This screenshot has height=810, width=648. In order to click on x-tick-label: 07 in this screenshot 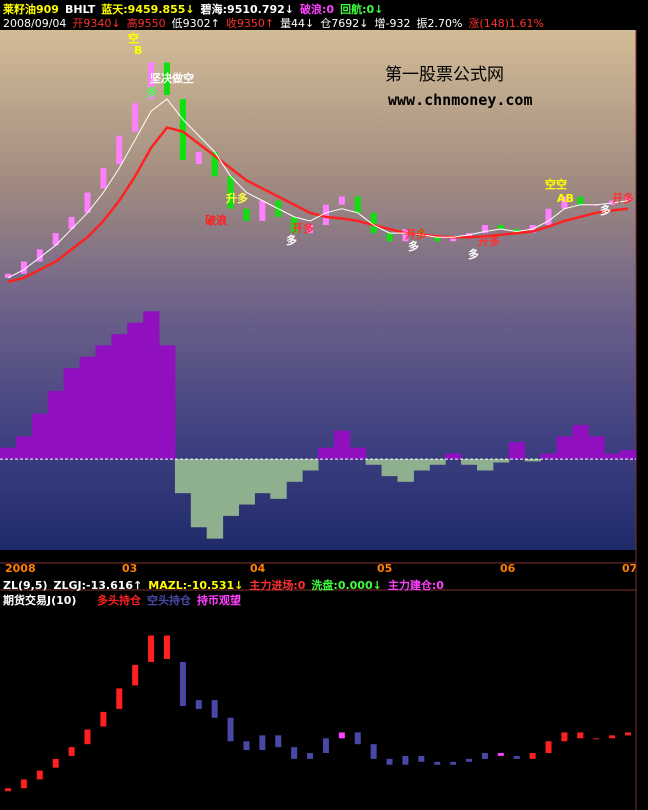, I will do `click(629, 568)`.